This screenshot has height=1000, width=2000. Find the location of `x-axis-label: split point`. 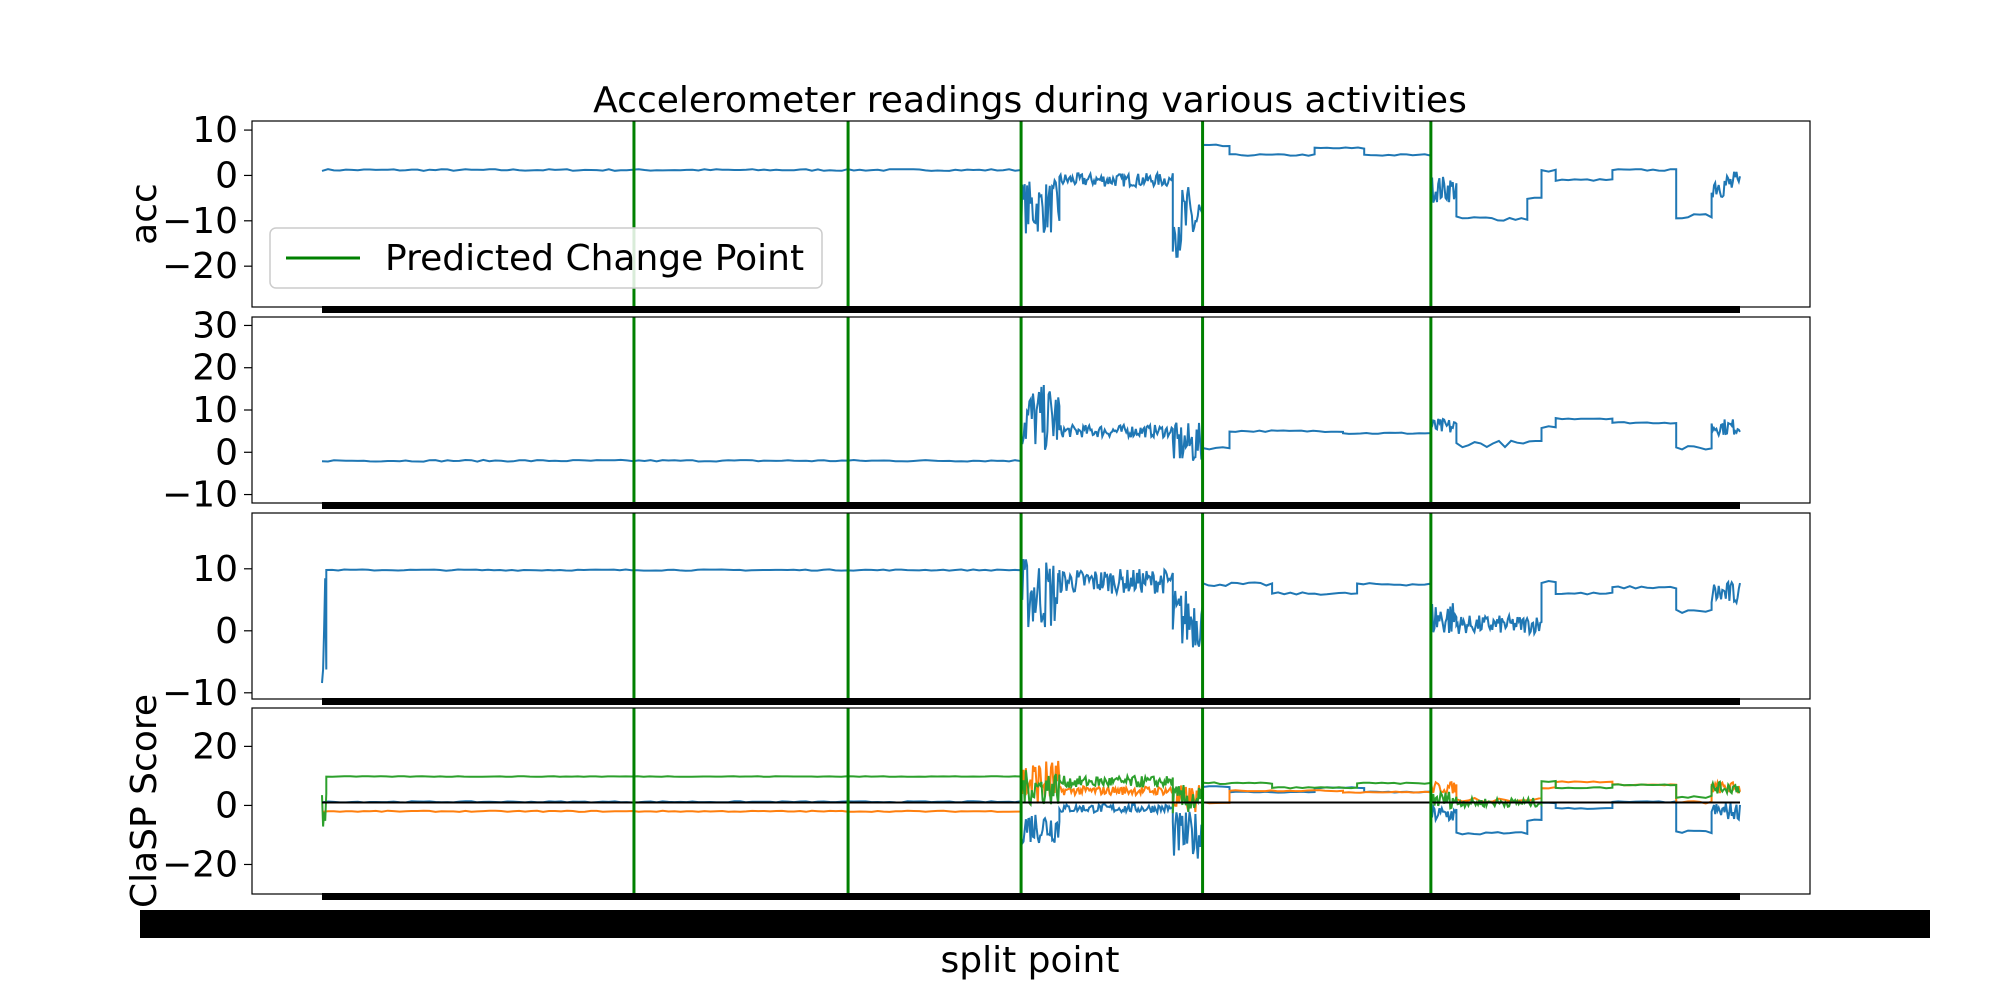

x-axis-label: split point is located at coordinates (1030, 960).